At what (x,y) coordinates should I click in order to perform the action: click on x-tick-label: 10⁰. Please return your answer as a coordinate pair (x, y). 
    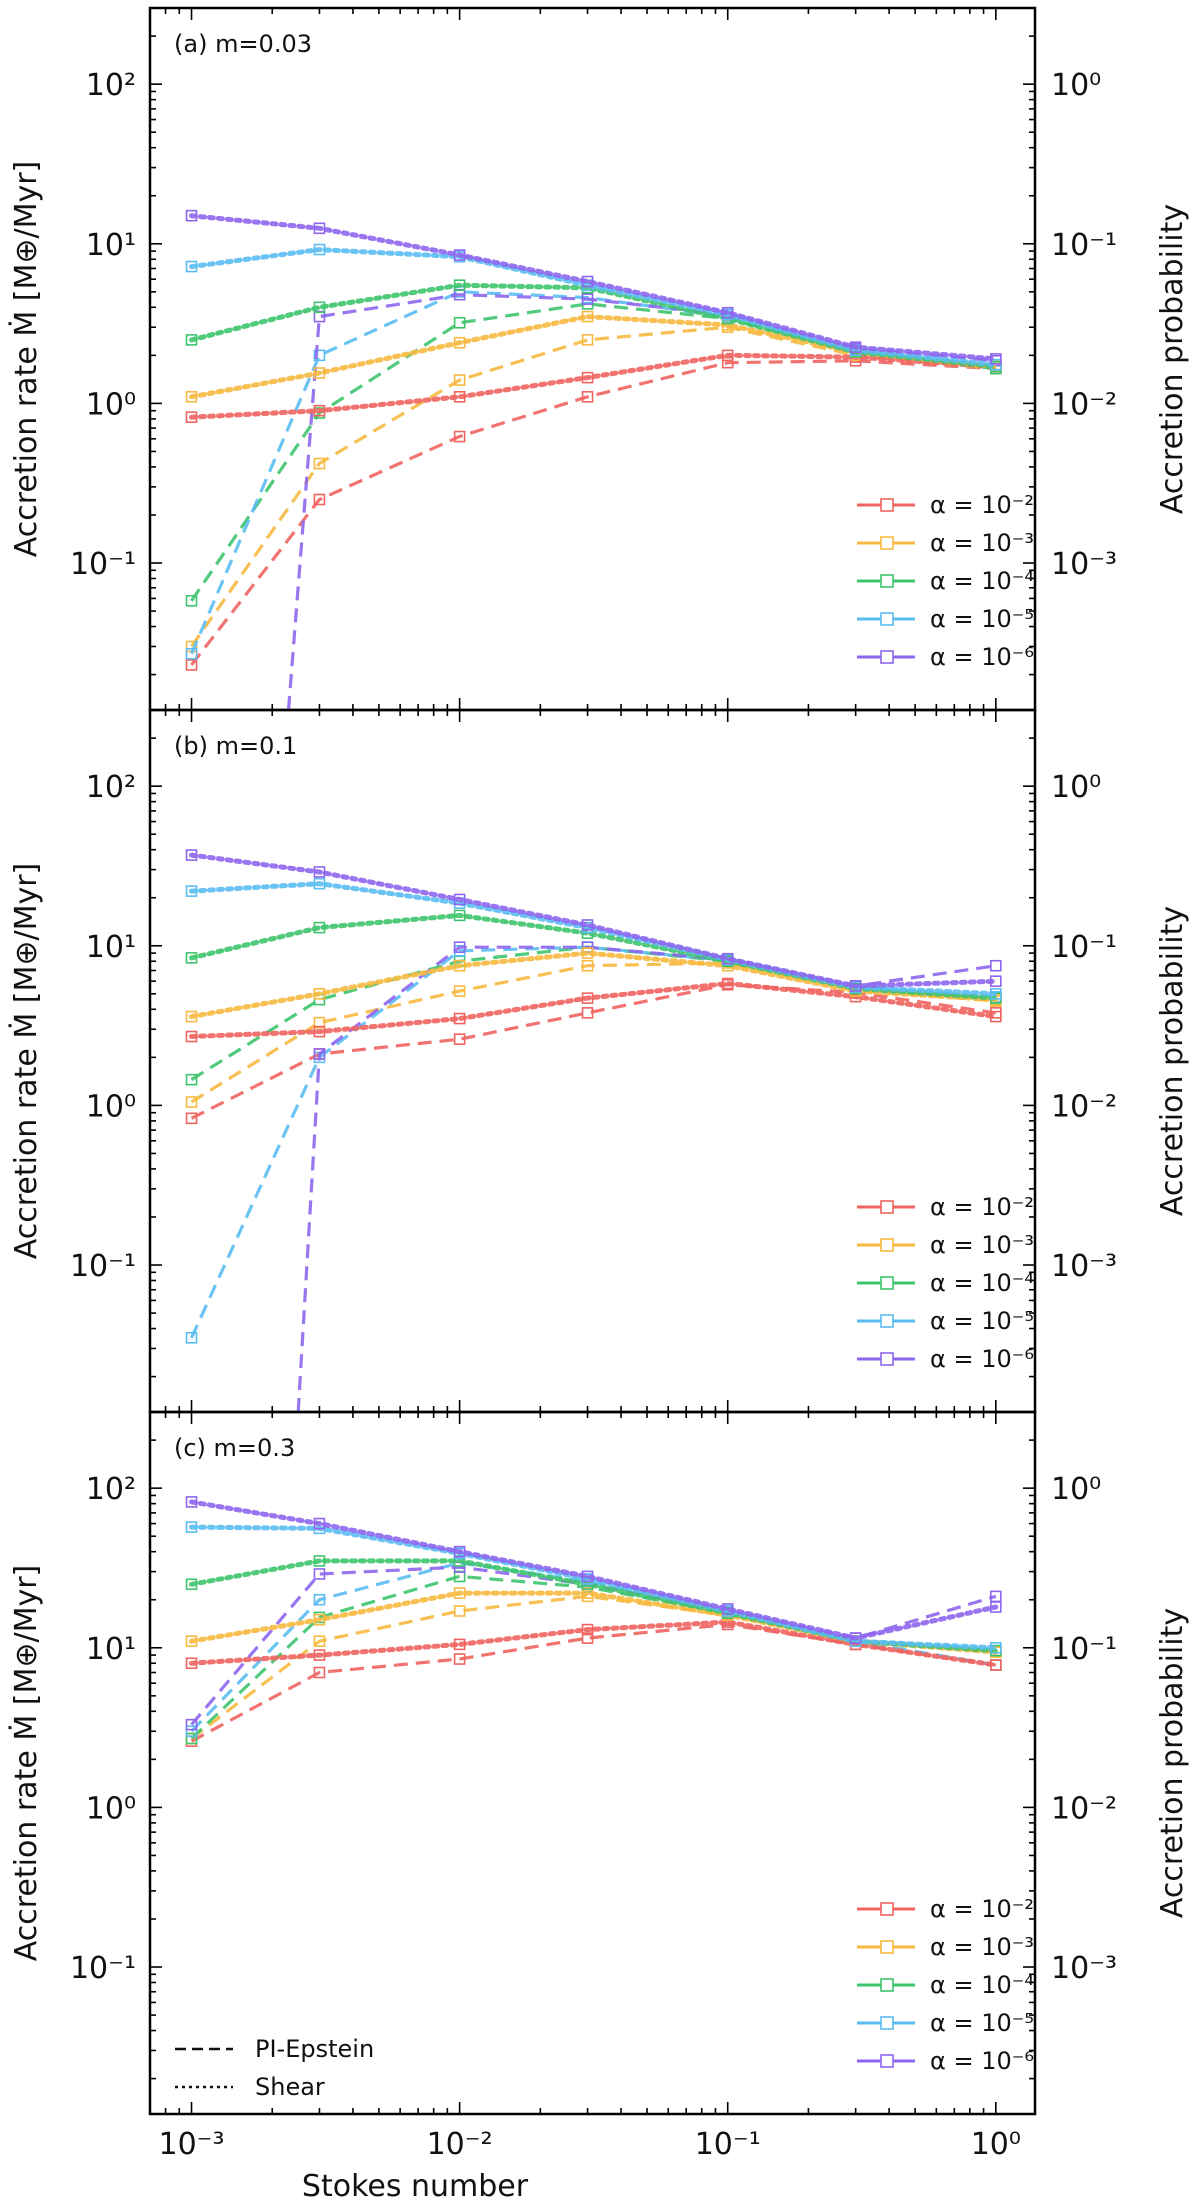
    Looking at the image, I should click on (996, 2144).